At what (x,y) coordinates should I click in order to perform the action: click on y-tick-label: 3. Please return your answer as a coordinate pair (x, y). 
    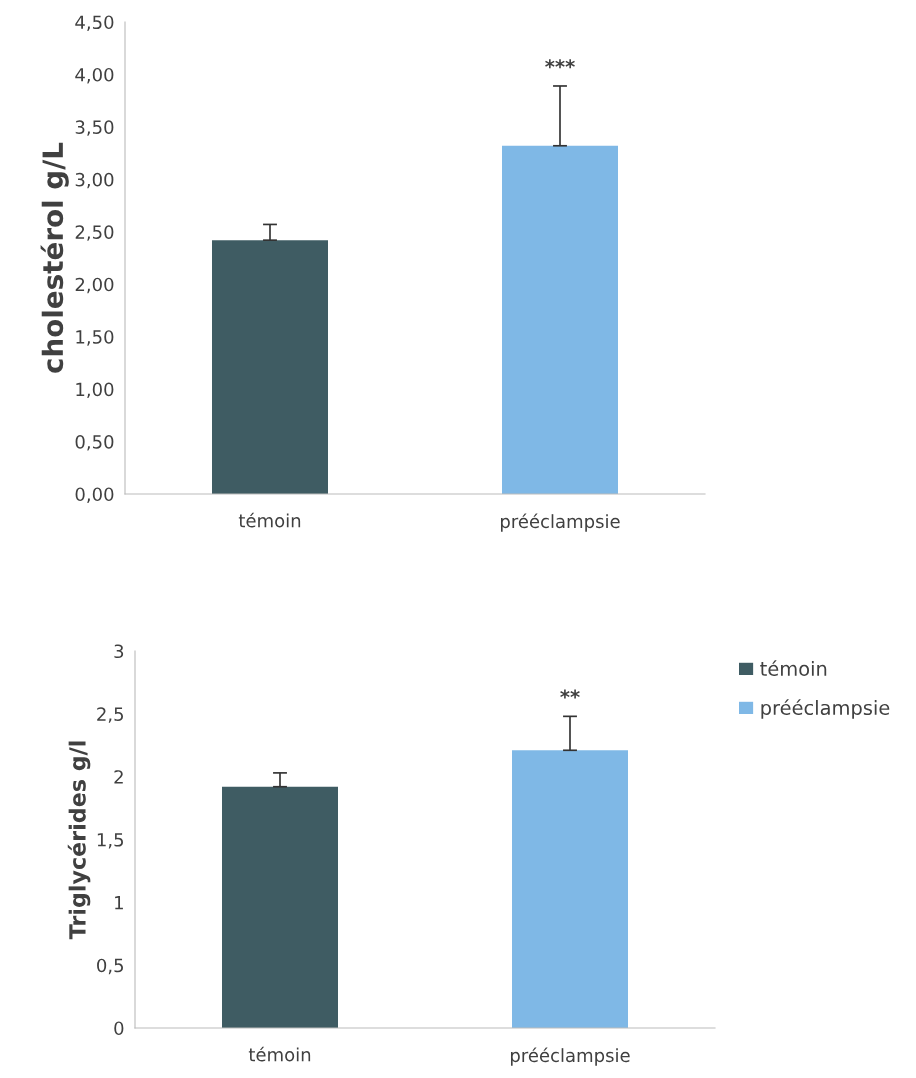
    Looking at the image, I should click on (119, 651).